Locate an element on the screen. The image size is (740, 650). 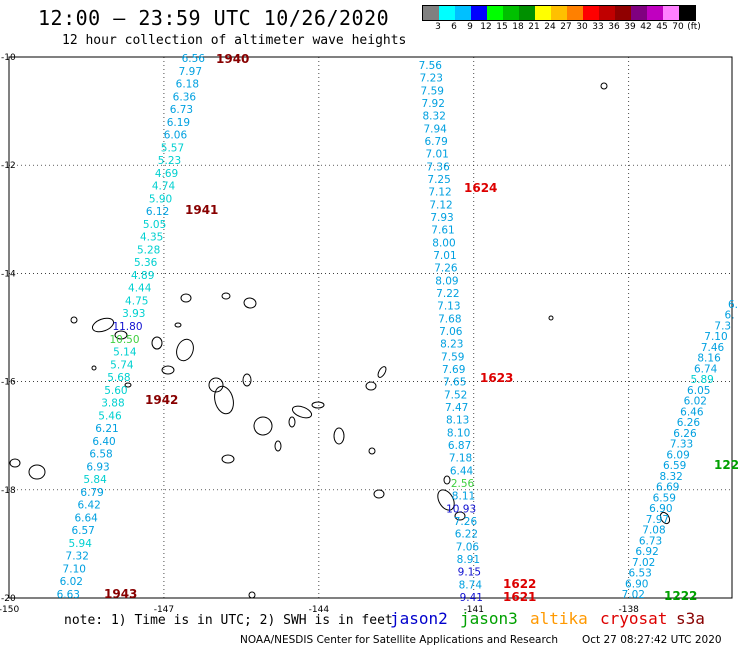
swh-value: 6.93 is located at coordinates (97, 467).